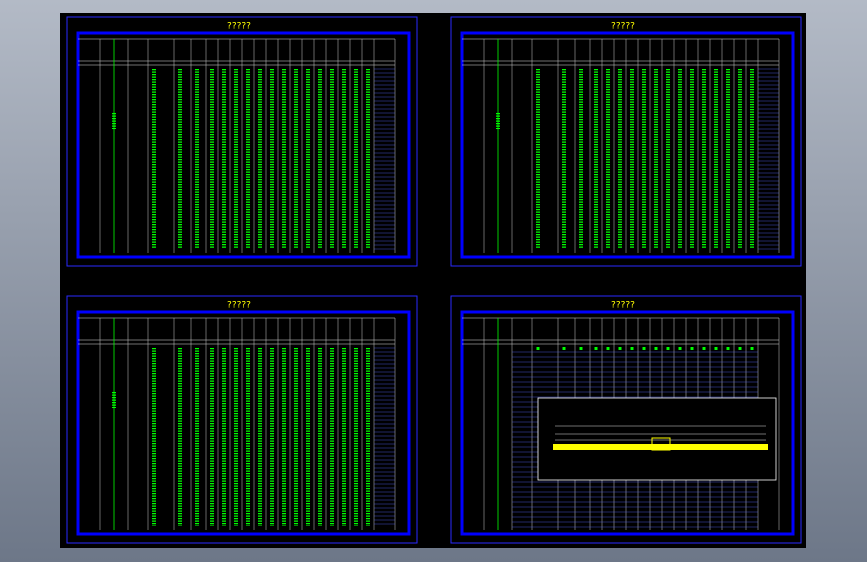 This screenshot has height=562, width=867. Describe the element at coordinates (661, 444) in the screenshot. I see `support` at that location.